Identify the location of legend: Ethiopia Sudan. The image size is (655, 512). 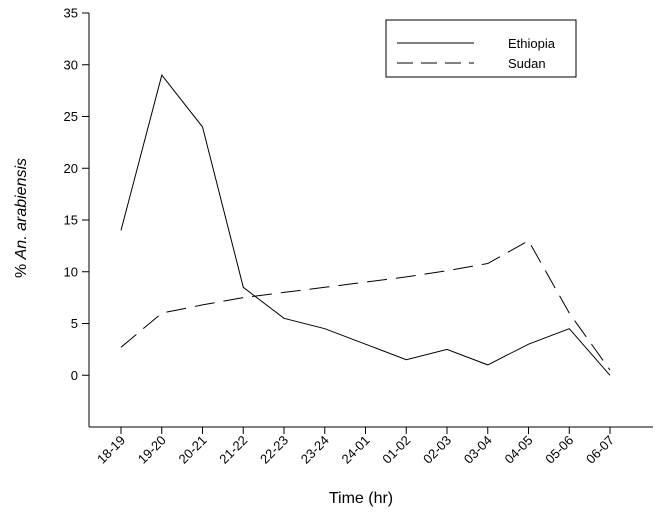
(481, 48).